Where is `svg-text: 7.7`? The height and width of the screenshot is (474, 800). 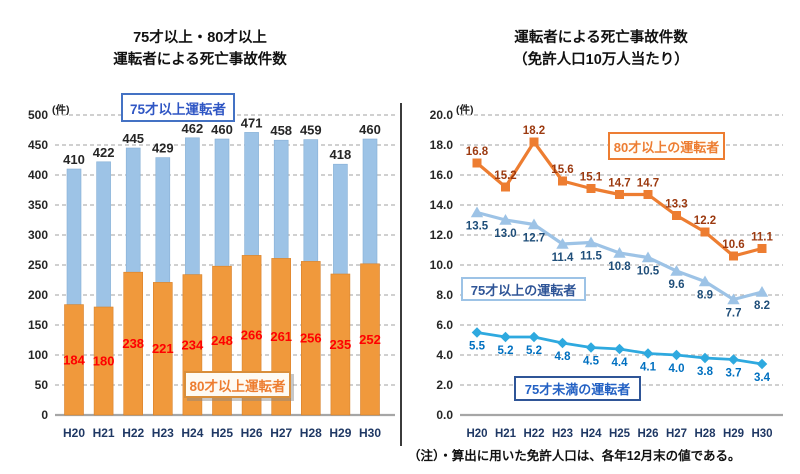
svg-text: 7.7 is located at coordinates (734, 314).